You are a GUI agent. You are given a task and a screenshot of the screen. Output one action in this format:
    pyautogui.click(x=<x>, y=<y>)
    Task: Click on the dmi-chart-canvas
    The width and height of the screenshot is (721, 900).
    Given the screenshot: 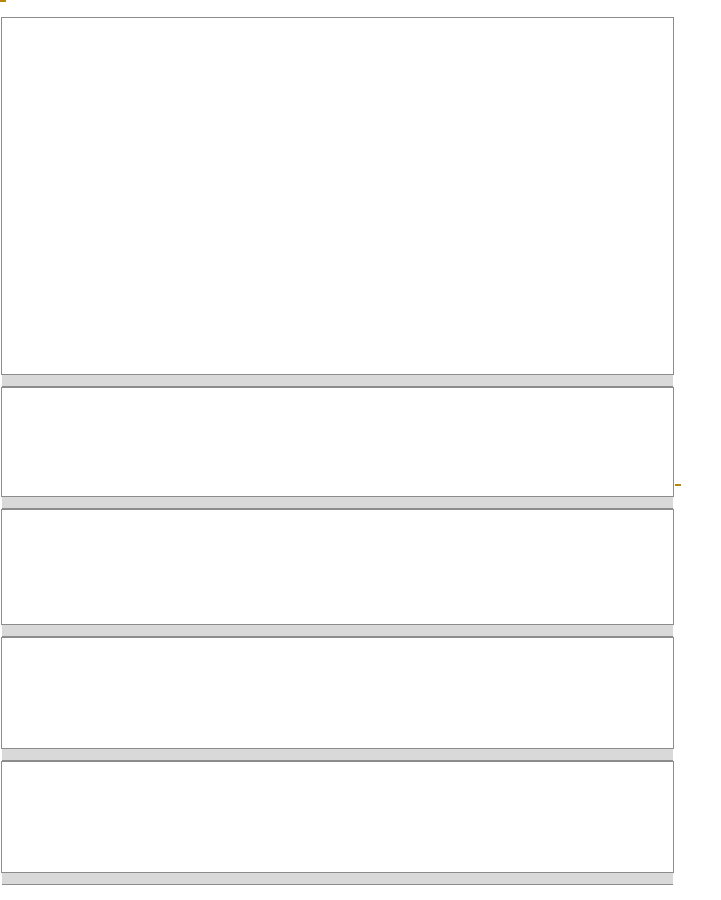 What is the action you would take?
    pyautogui.click(x=337, y=817)
    